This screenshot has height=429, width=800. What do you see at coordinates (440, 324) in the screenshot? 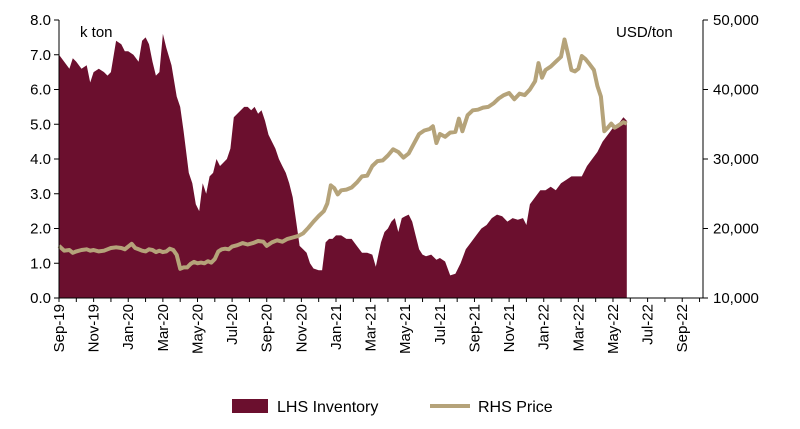
I see `x-tick-label: Jul-21` at bounding box center [440, 324].